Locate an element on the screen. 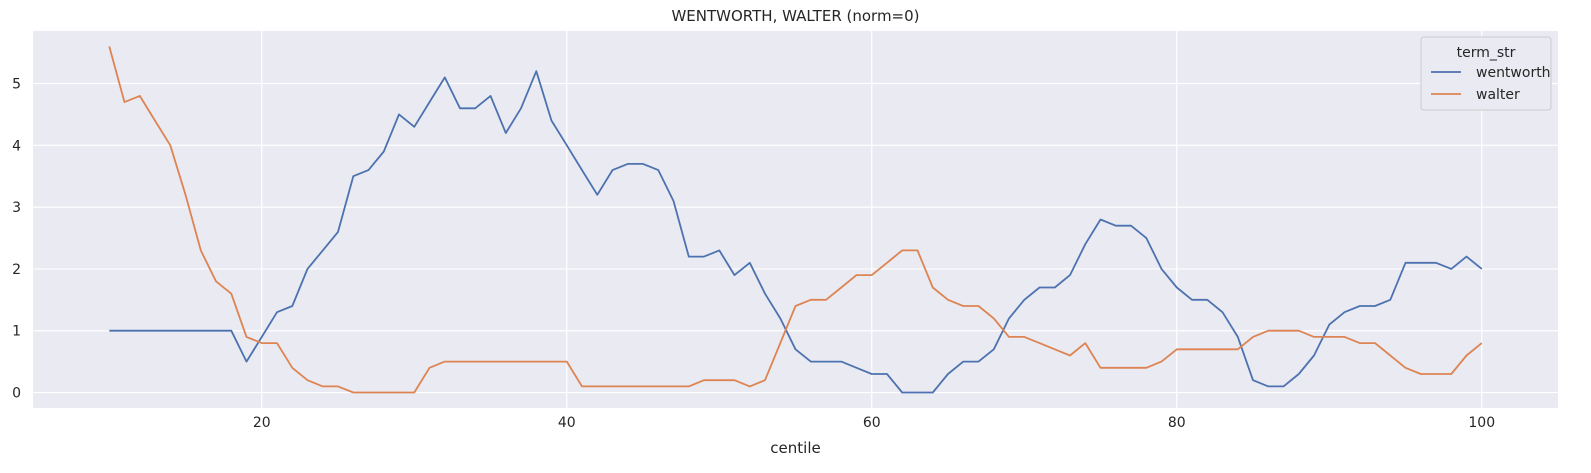 The width and height of the screenshot is (1591, 473). legend-label-walter: walter is located at coordinates (1498, 95).